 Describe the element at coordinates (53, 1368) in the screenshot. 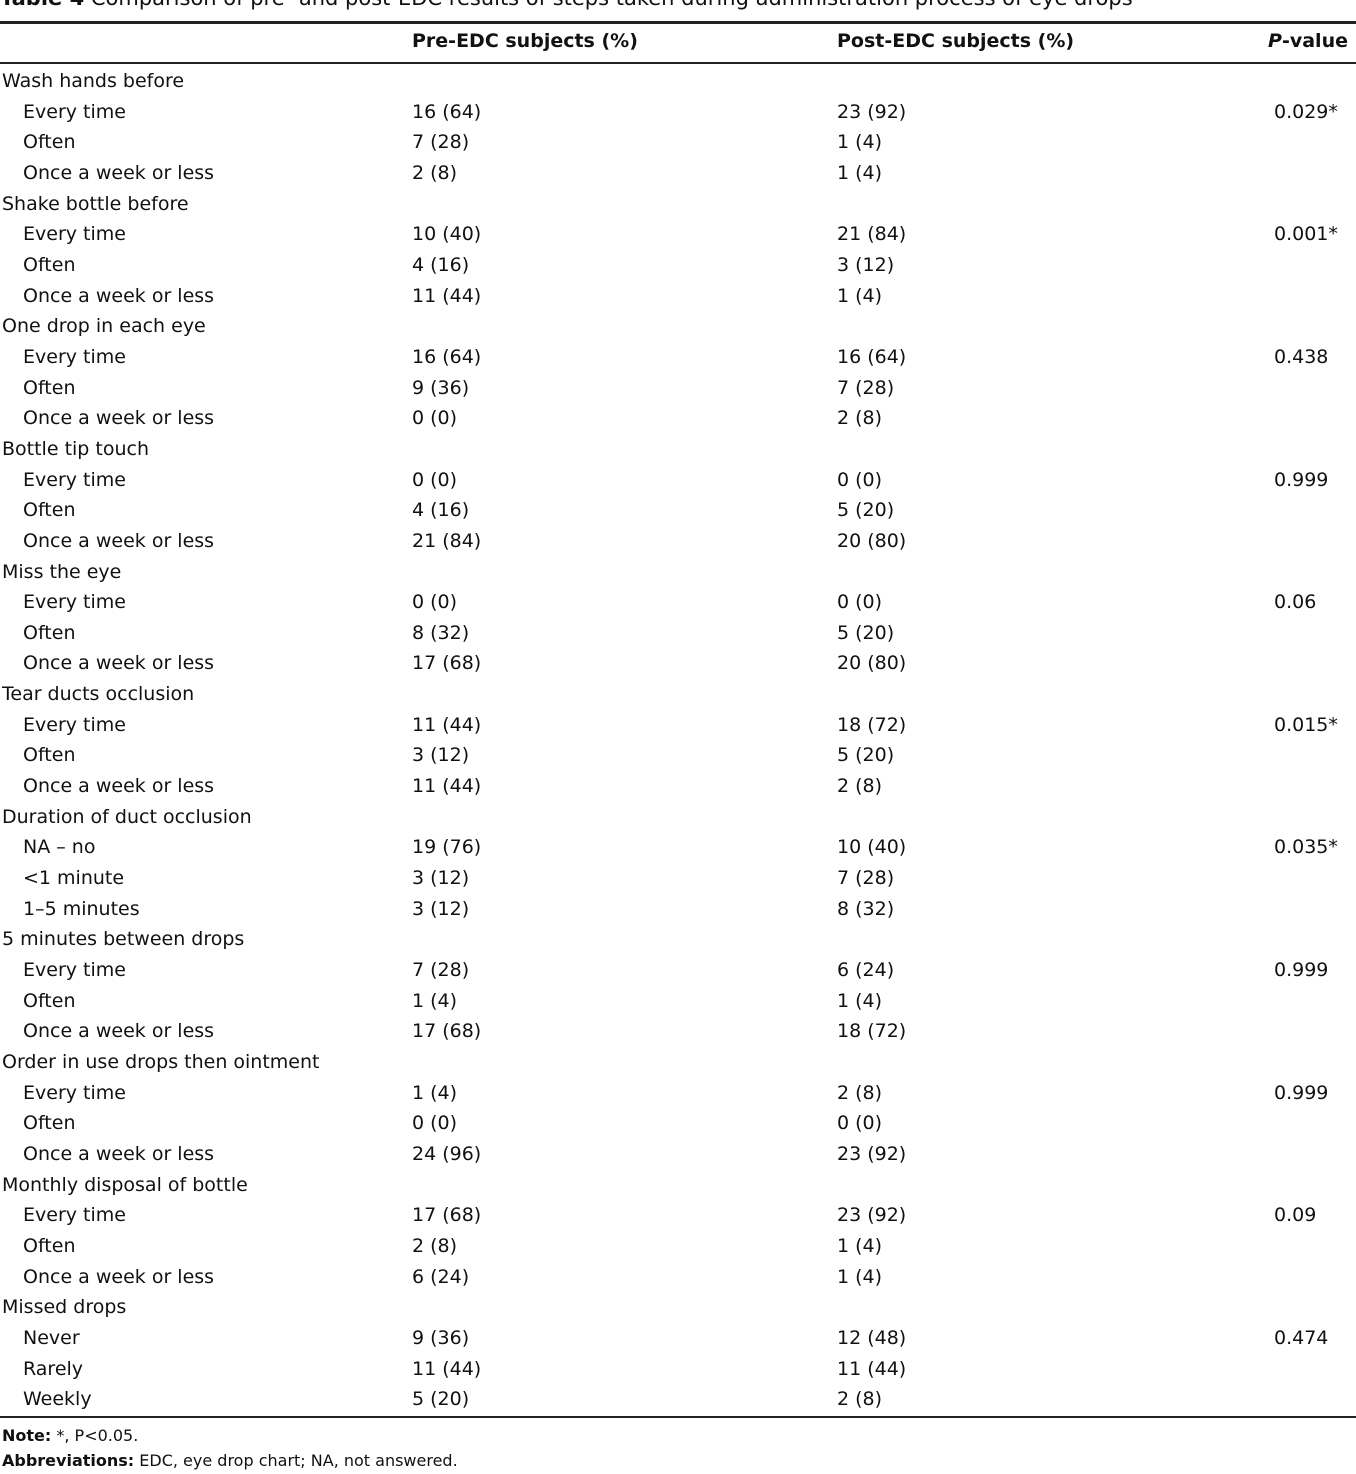

I see `response-label: Rarely` at that location.